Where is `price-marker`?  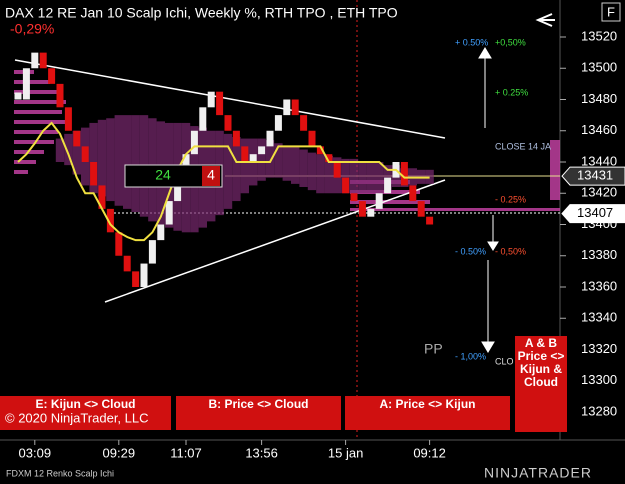 price-marker is located at coordinates (593, 214).